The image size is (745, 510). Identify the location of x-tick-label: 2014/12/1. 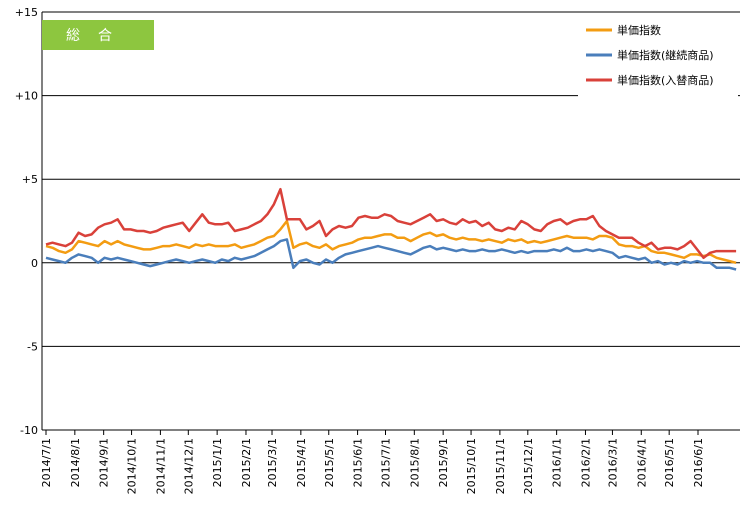
(188, 466).